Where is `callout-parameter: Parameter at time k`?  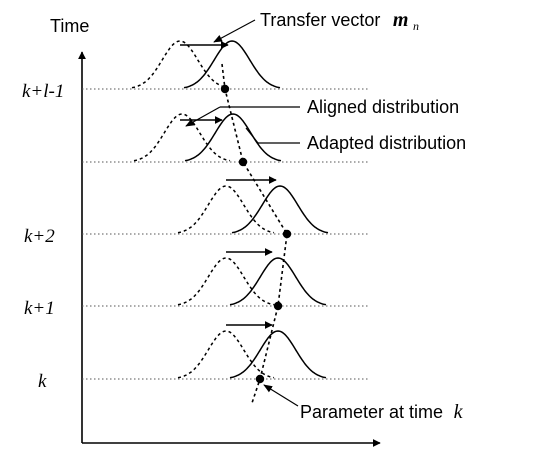 callout-parameter: Parameter at time k is located at coordinates (363, 403).